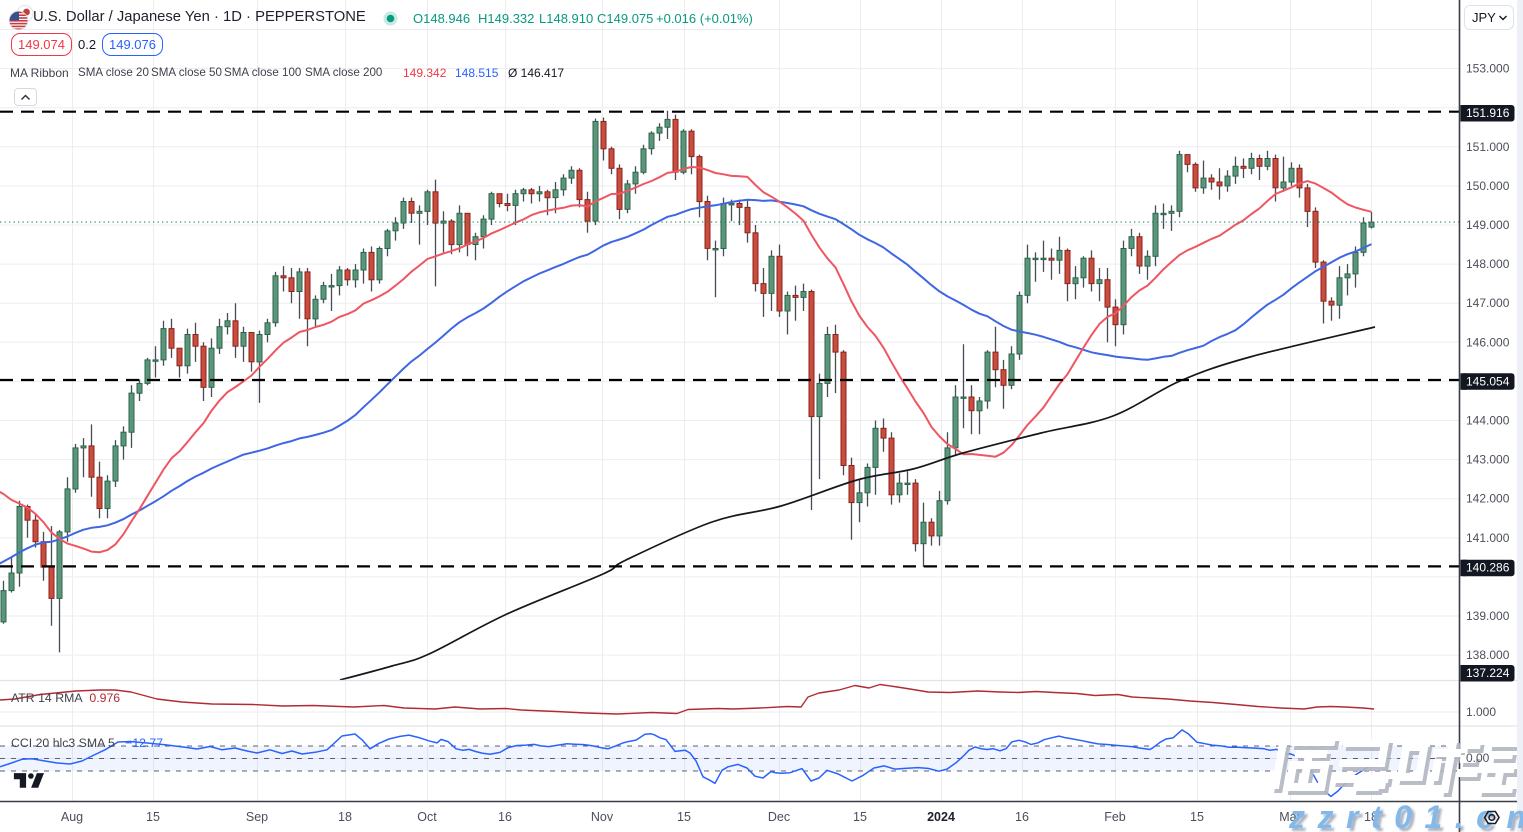  Describe the element at coordinates (1481, 712) in the screenshot. I see `svg-text: 1.000` at that location.